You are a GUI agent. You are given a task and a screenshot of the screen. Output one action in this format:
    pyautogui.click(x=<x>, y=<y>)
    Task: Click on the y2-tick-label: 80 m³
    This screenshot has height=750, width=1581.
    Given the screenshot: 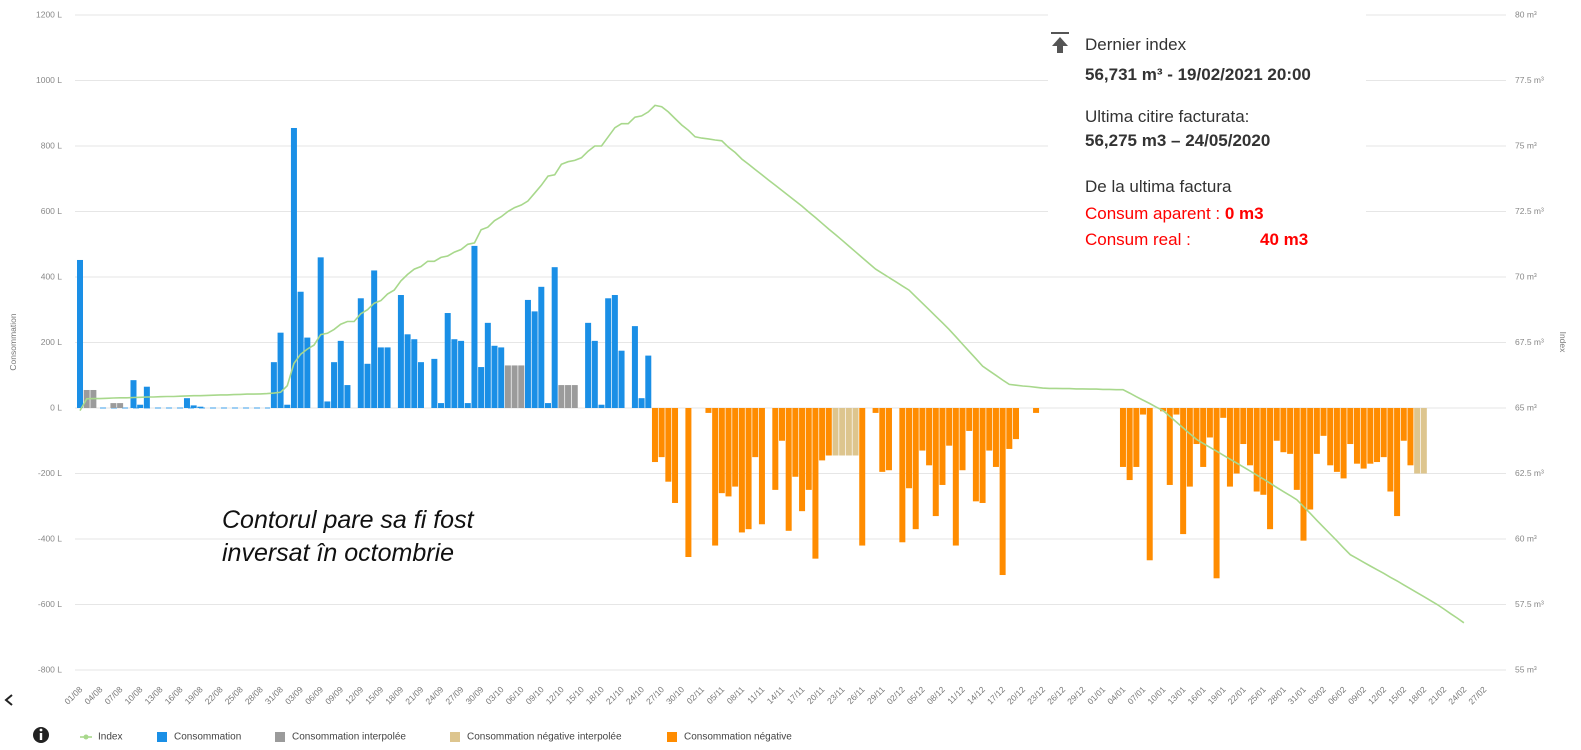 What is the action you would take?
    pyautogui.click(x=1526, y=14)
    